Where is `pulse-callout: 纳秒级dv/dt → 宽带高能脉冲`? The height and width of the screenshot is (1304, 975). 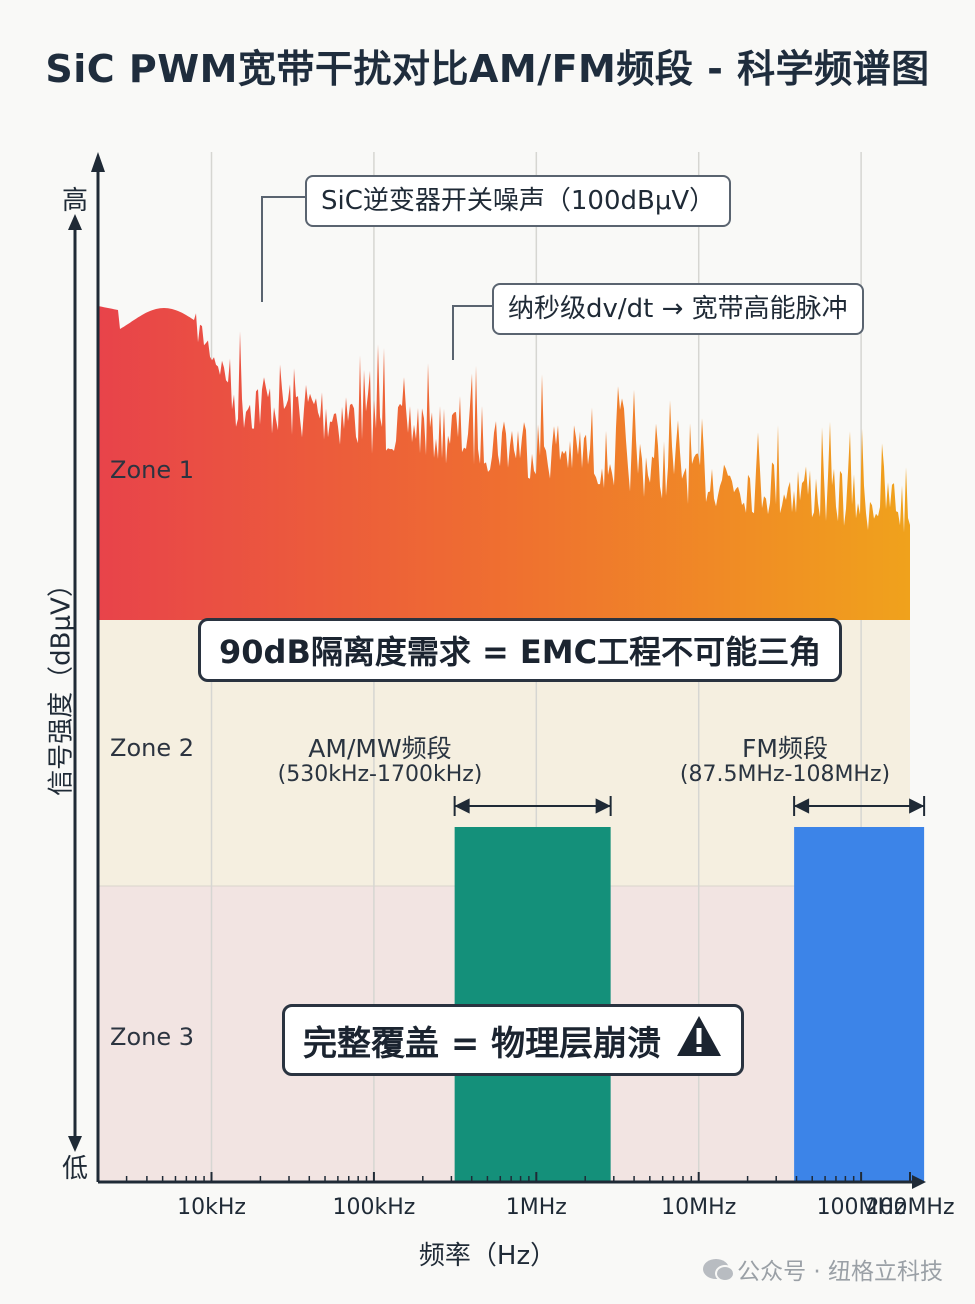 pulse-callout: 纳秒级dv/dt → 宽带高能脉冲 is located at coordinates (678, 309).